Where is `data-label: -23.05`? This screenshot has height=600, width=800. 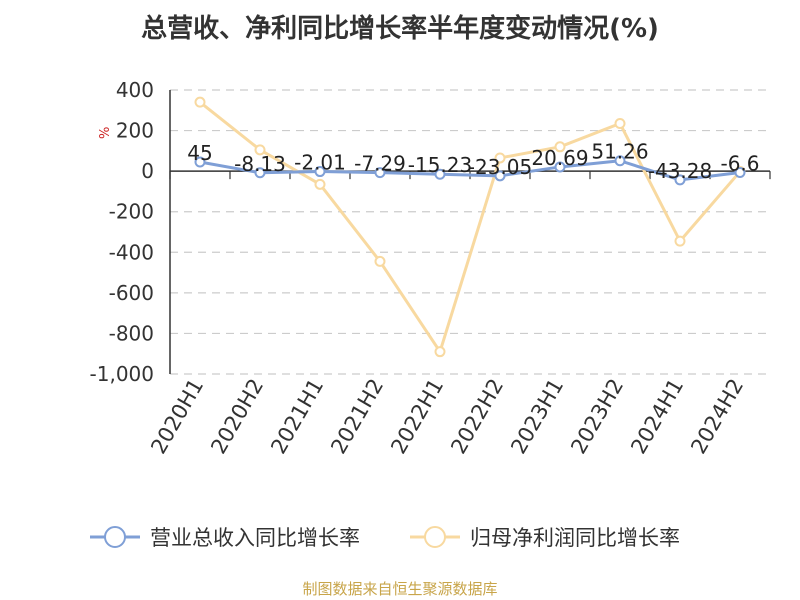 data-label: -23.05 is located at coordinates (500, 167).